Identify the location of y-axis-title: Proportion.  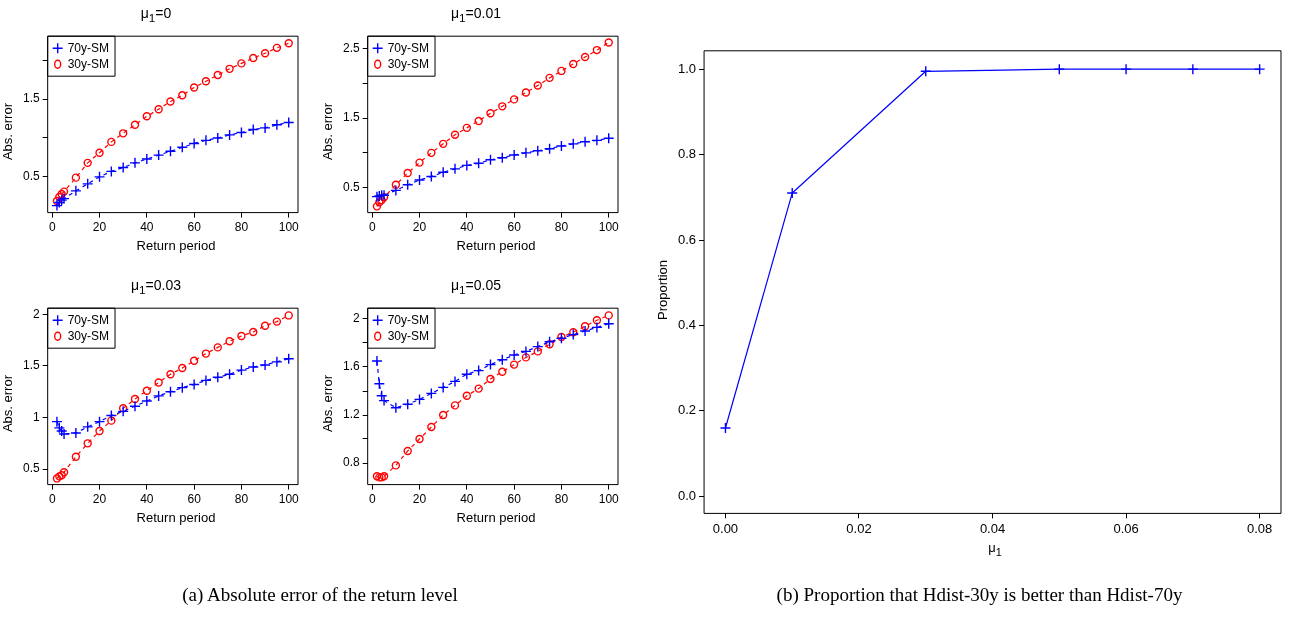
(663, 290).